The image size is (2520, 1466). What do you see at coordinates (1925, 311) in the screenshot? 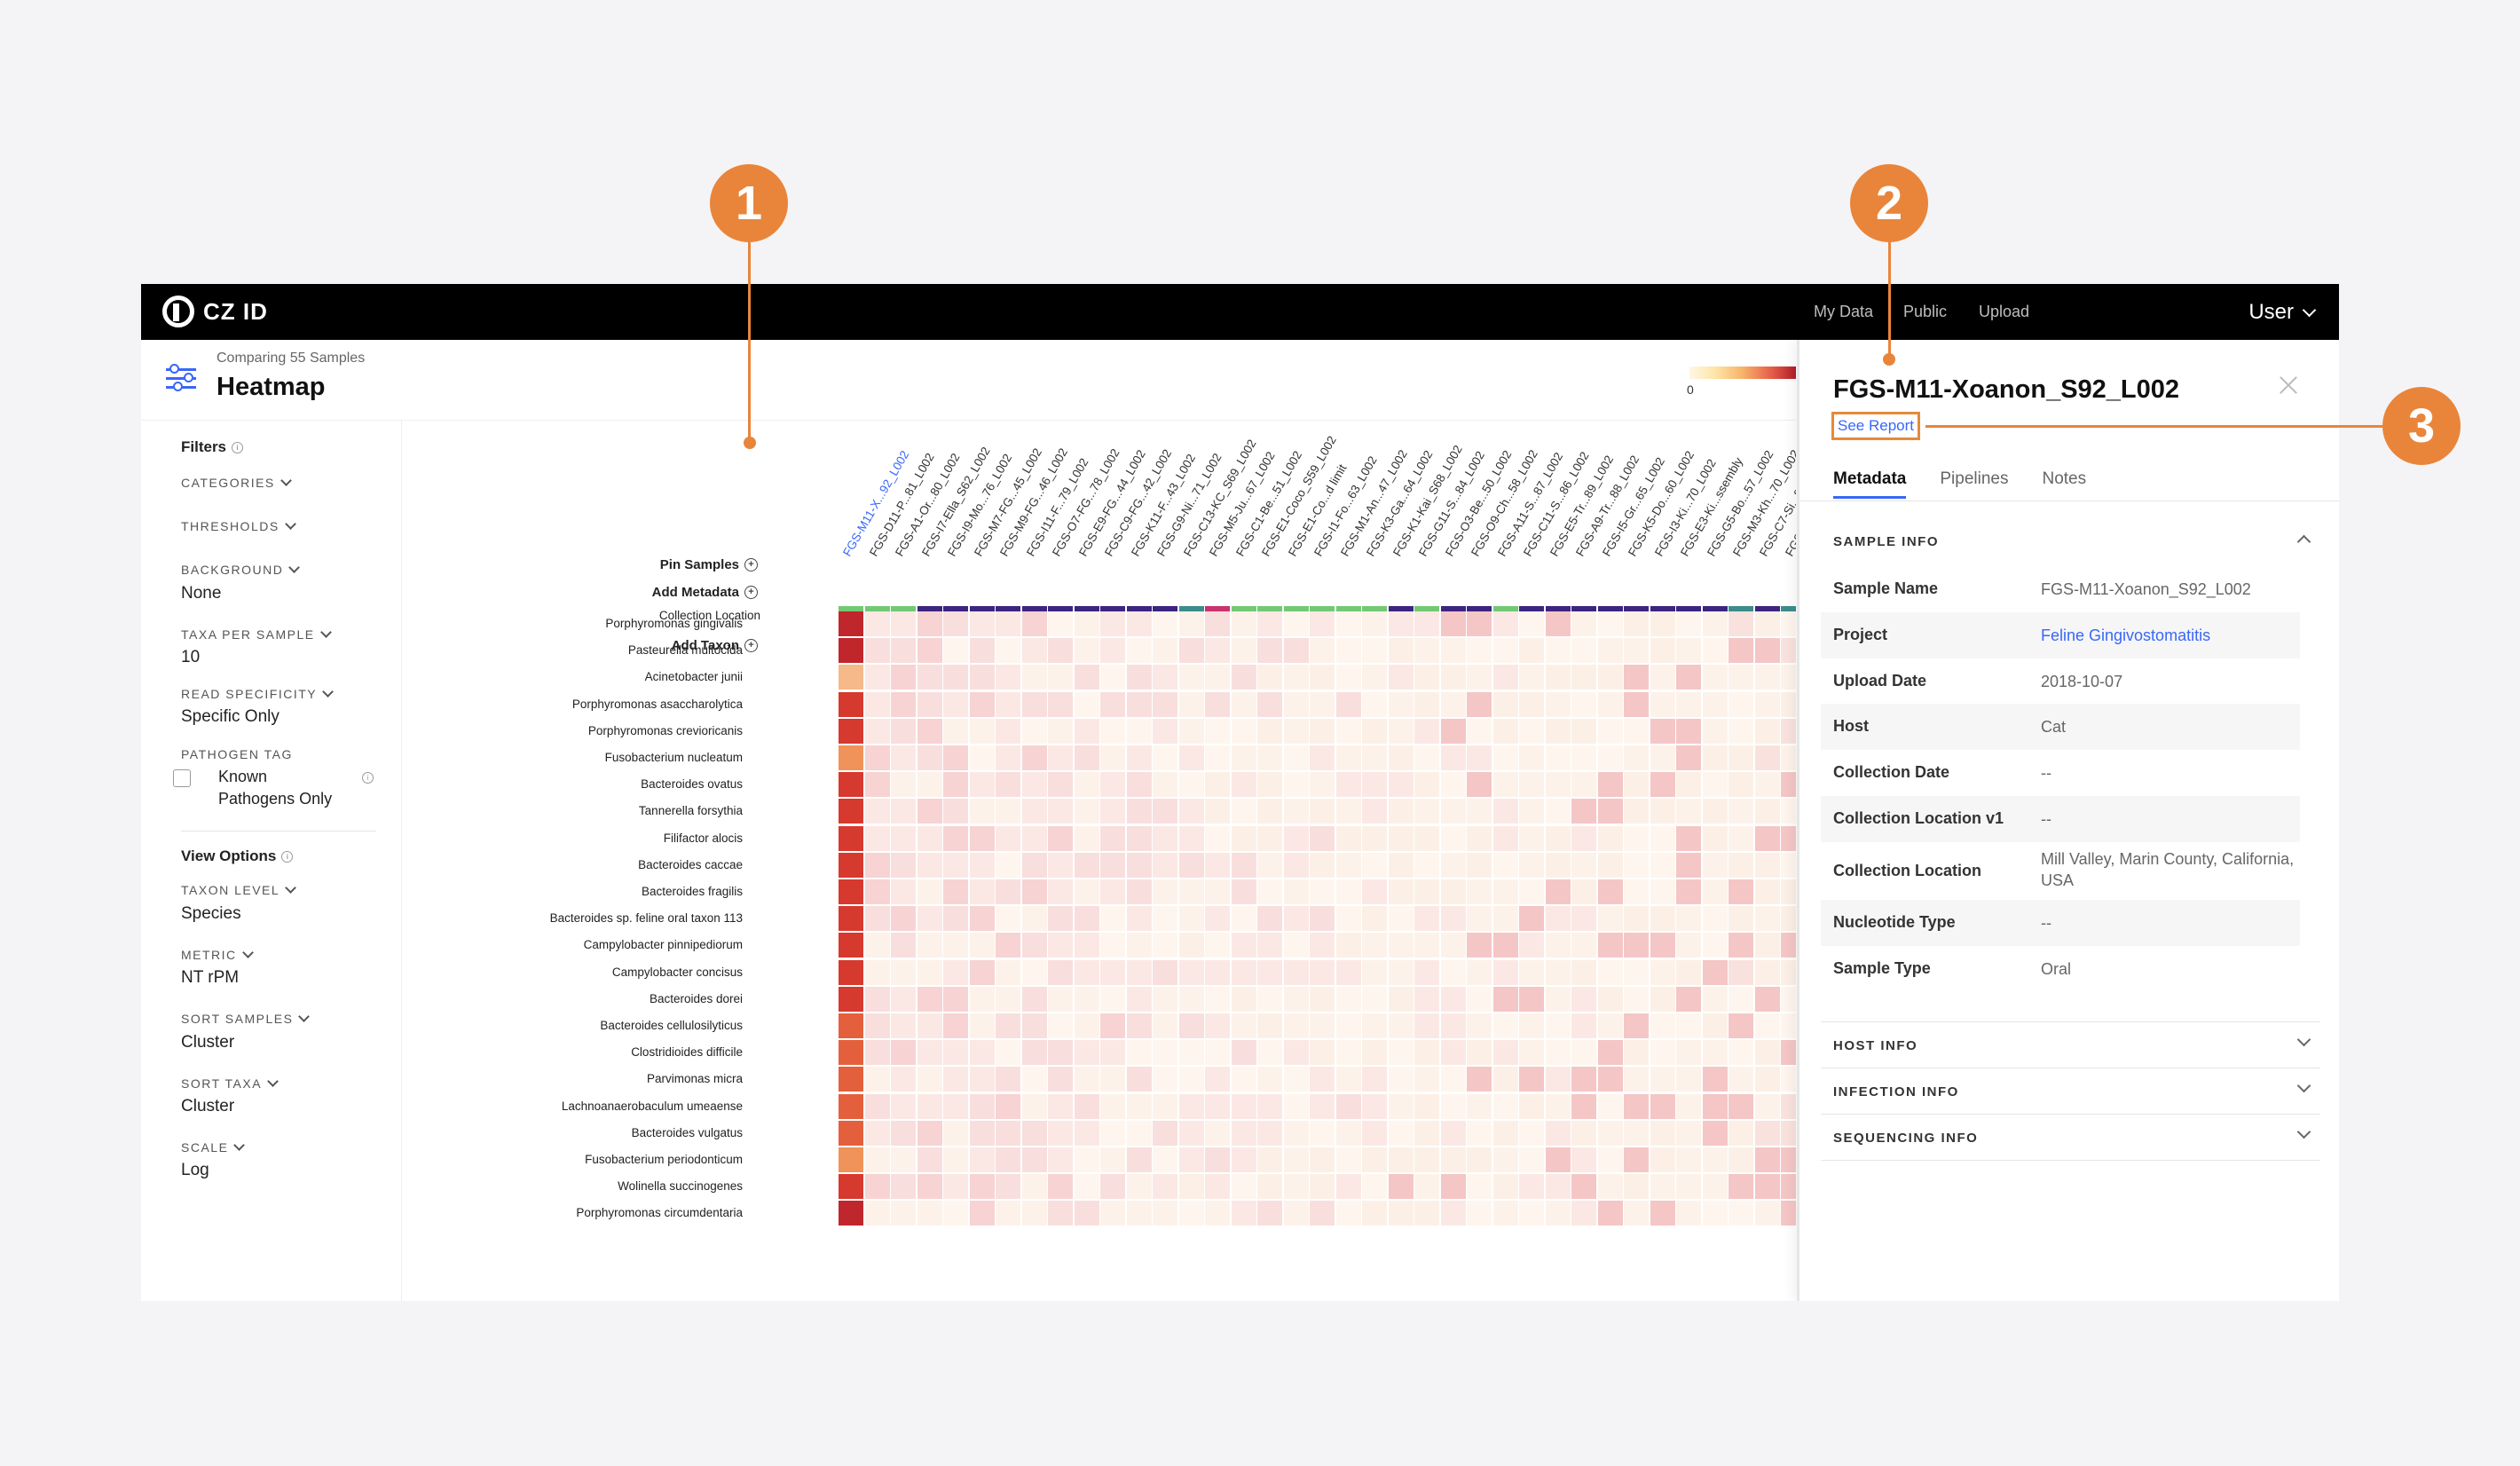
I see `nav-public: Public` at bounding box center [1925, 311].